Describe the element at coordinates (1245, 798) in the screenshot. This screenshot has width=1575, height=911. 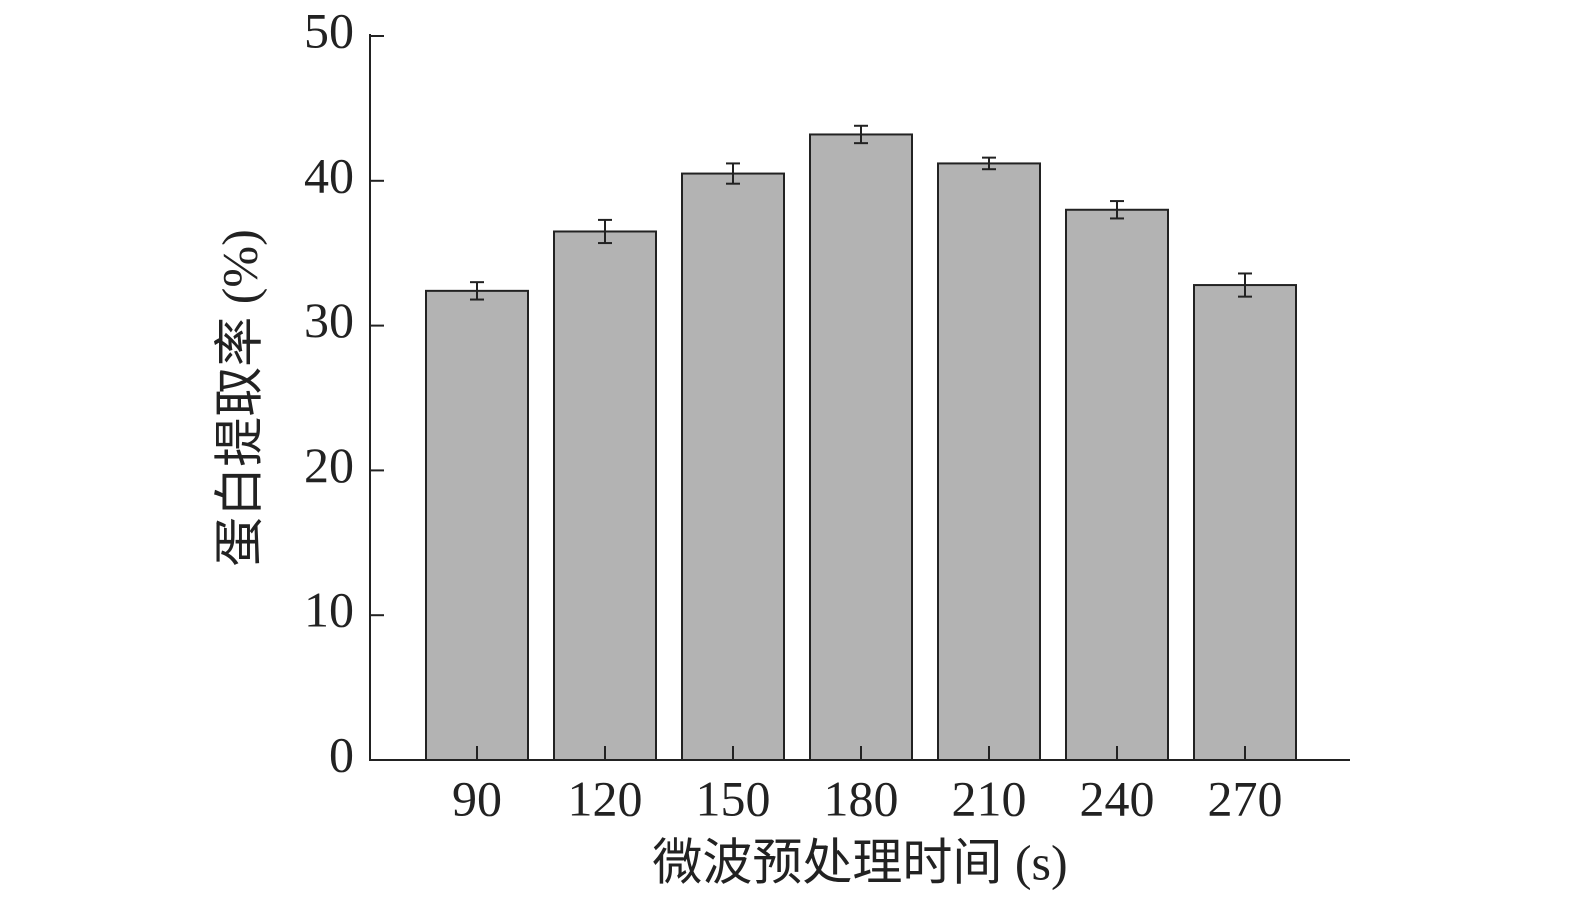
I see `x-tick-label: 270` at that location.